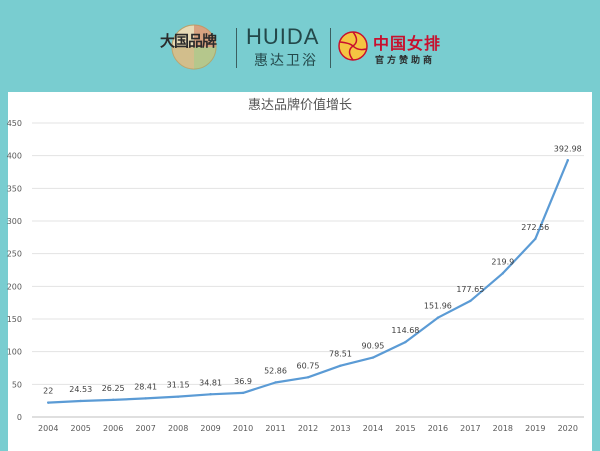 The height and width of the screenshot is (451, 600). What do you see at coordinates (407, 43) in the screenshot?
I see `sponsor-title: 中国女排` at bounding box center [407, 43].